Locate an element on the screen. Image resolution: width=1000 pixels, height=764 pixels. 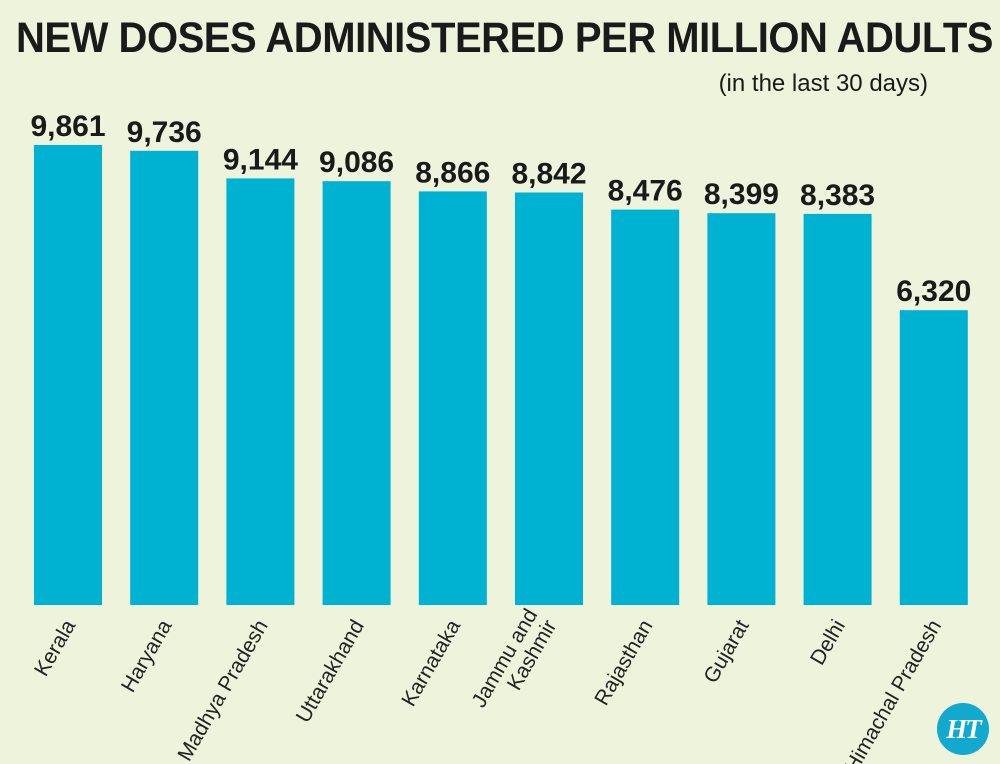
category-label-line: Uttarakhand is located at coordinates (330, 671).